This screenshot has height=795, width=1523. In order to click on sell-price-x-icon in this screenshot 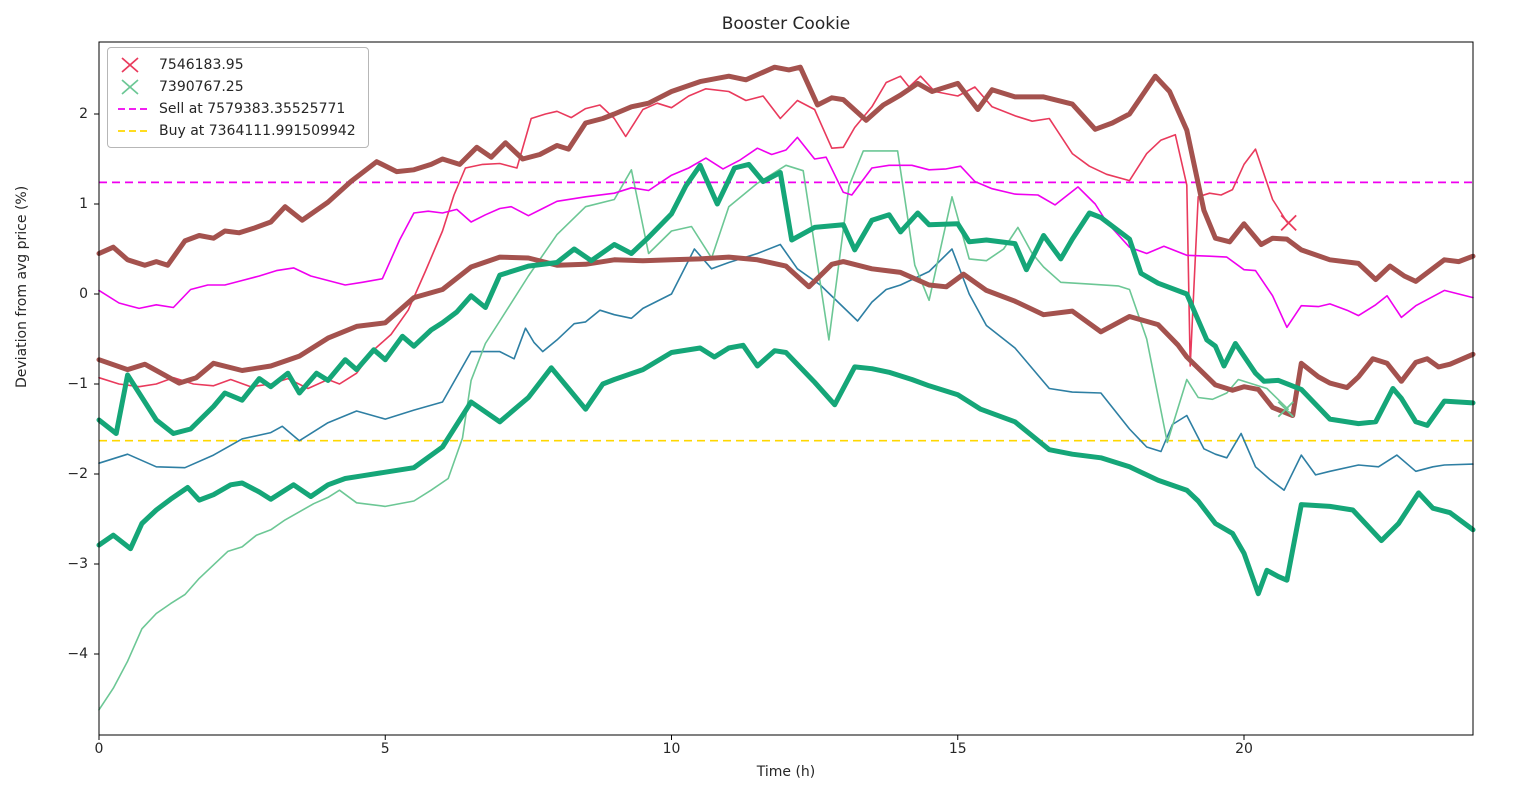, I will do `click(1288, 223)`.